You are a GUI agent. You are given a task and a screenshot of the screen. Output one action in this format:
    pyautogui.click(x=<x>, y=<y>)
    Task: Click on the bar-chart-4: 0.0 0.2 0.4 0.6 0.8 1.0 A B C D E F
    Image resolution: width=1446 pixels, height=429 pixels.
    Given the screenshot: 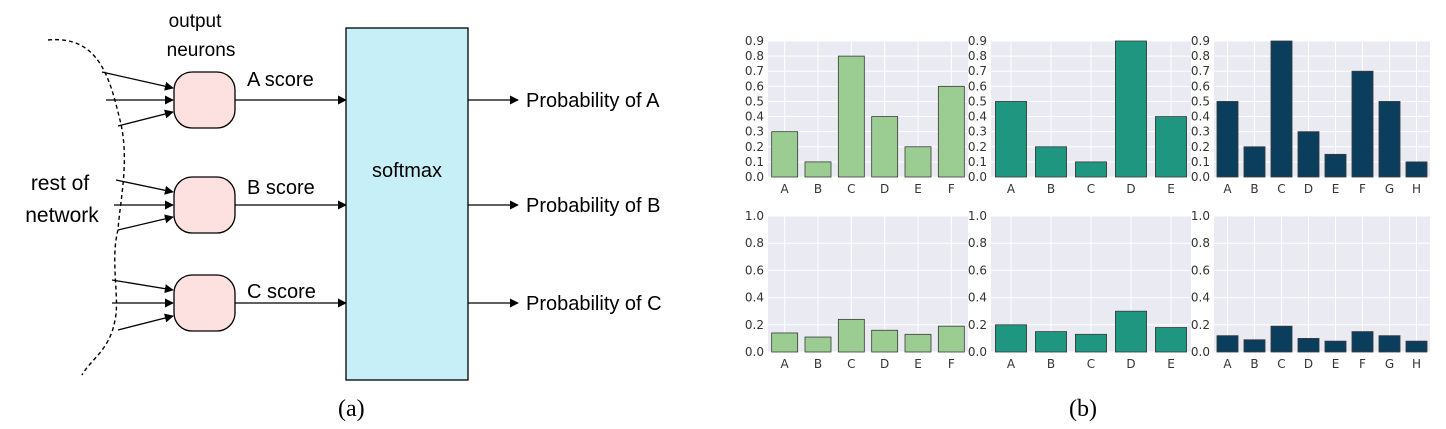 What is the action you would take?
    pyautogui.click(x=856, y=290)
    